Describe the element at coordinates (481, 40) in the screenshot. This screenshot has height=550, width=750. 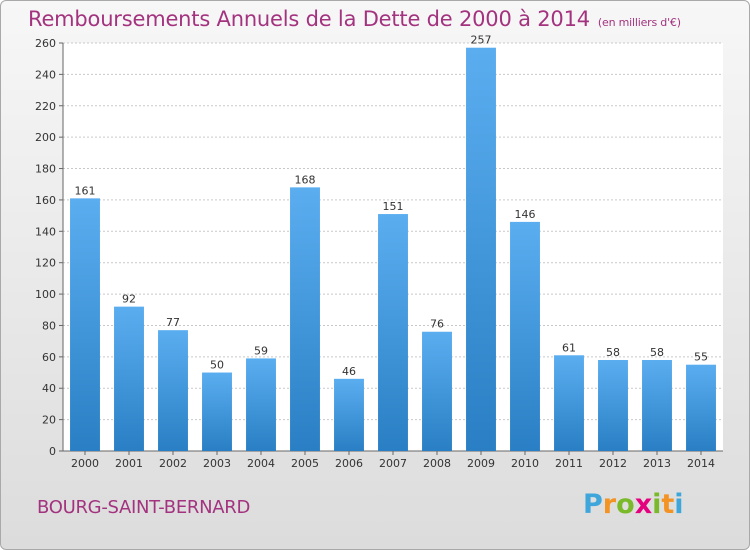
I see `value-label-2009: 257` at that location.